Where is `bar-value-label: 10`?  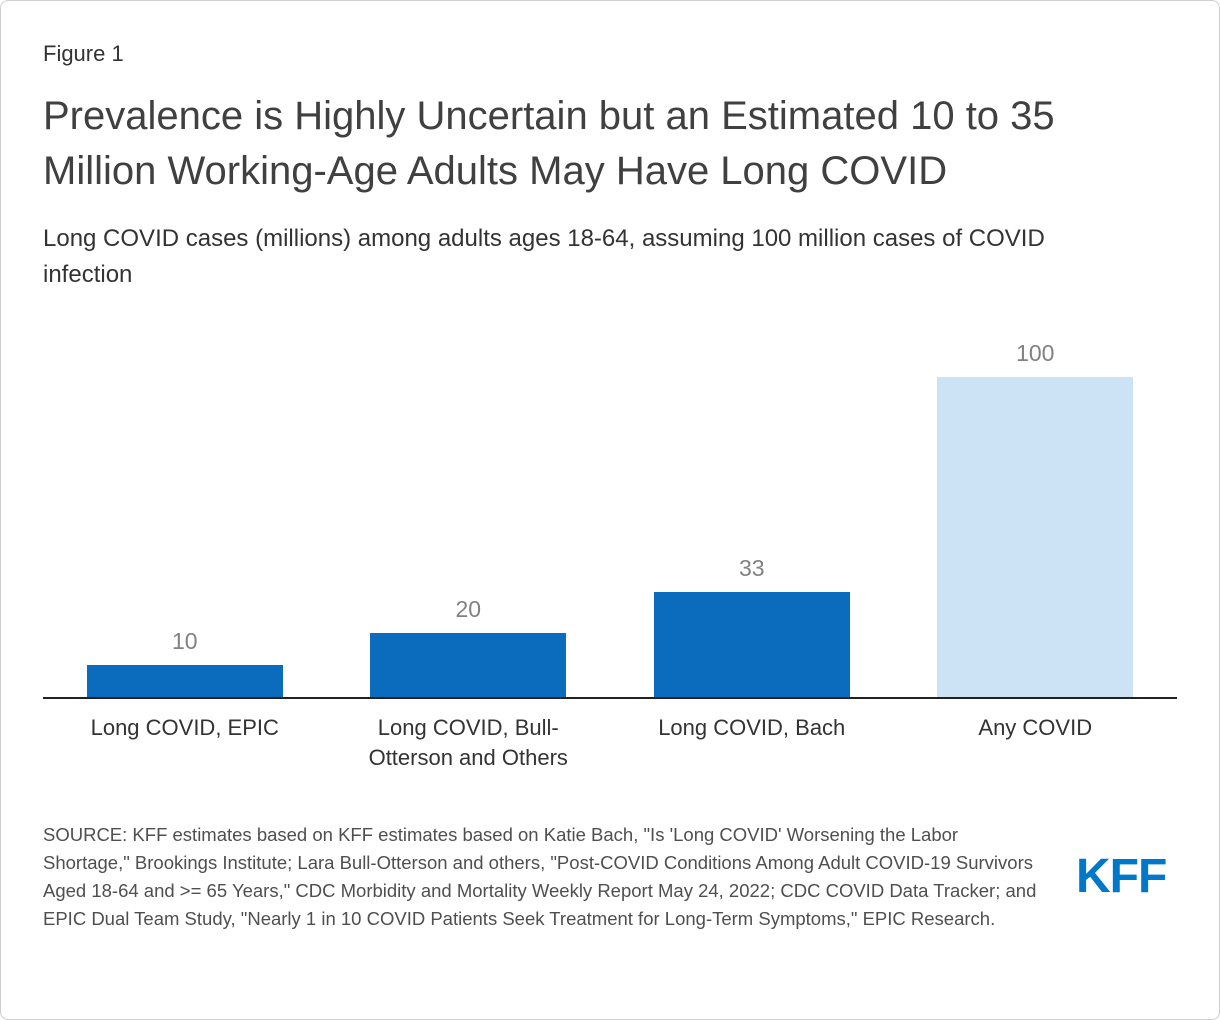
bar-value-label: 10 is located at coordinates (184, 641).